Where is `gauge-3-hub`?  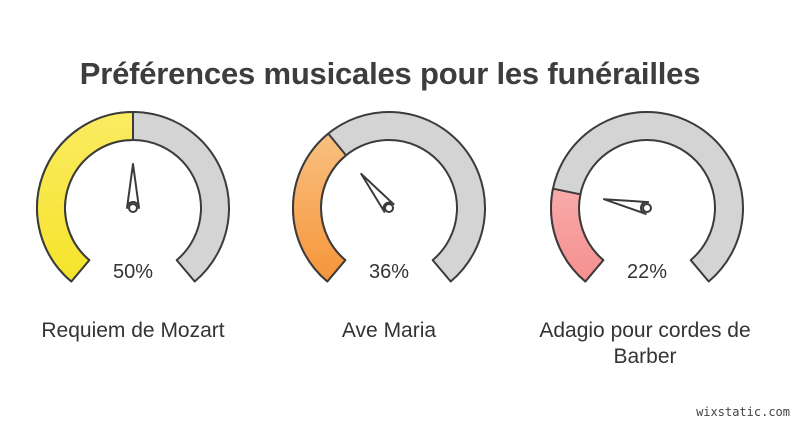 gauge-3-hub is located at coordinates (647, 208).